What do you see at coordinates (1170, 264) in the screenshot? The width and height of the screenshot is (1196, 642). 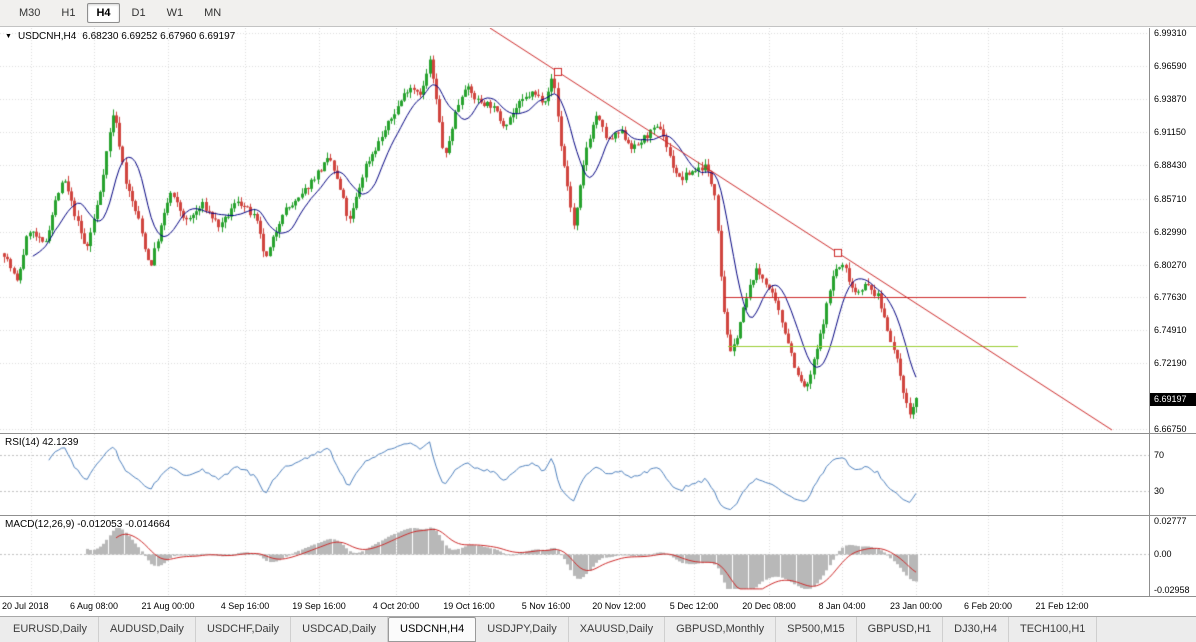 I see `price-axis-label: 6.80270` at bounding box center [1170, 264].